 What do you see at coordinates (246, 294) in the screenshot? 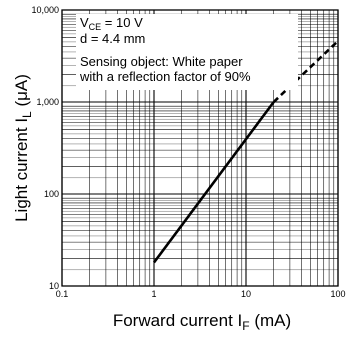
I see `x-tick-label: 10` at bounding box center [246, 294].